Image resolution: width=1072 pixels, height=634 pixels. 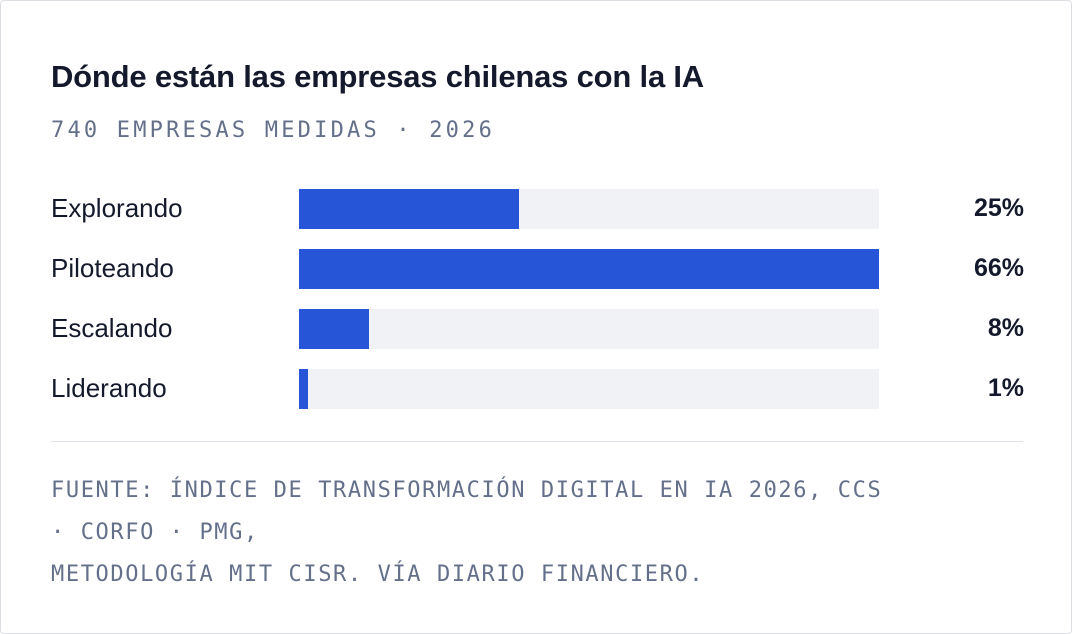 I want to click on bar-row: Explorando 25%, so click(x=536, y=209).